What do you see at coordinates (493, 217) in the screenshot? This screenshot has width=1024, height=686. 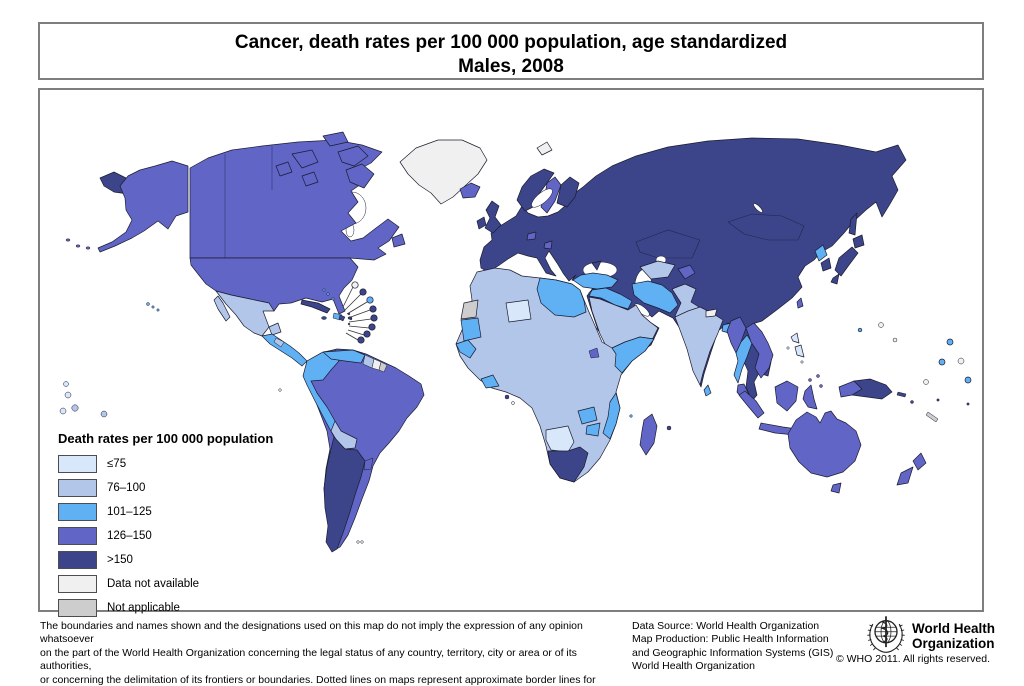 I see `region-uk` at bounding box center [493, 217].